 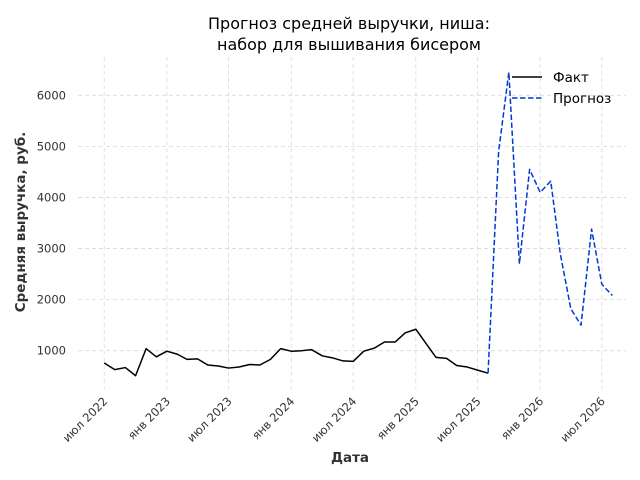 I want to click on y-axis-ticks: 1000 2000 3000 4000 5000 6000, so click(x=51, y=222).